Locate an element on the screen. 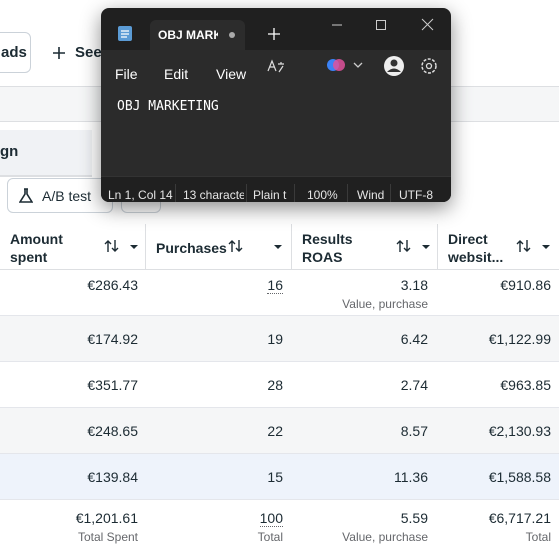 Image resolution: width=559 pixels, height=554 pixels. table-cell: €351.77 is located at coordinates (112, 385).